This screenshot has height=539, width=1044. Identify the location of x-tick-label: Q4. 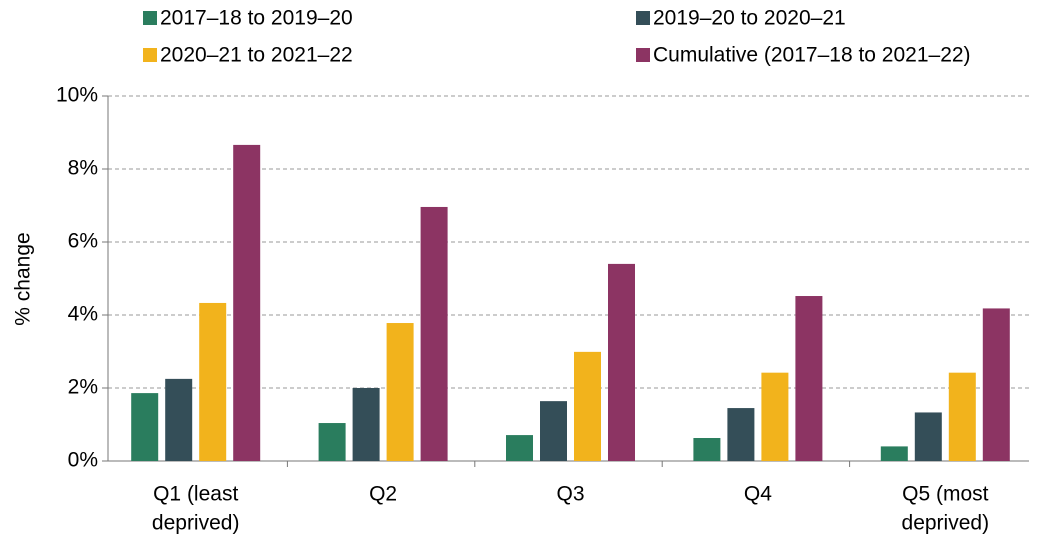
(758, 494).